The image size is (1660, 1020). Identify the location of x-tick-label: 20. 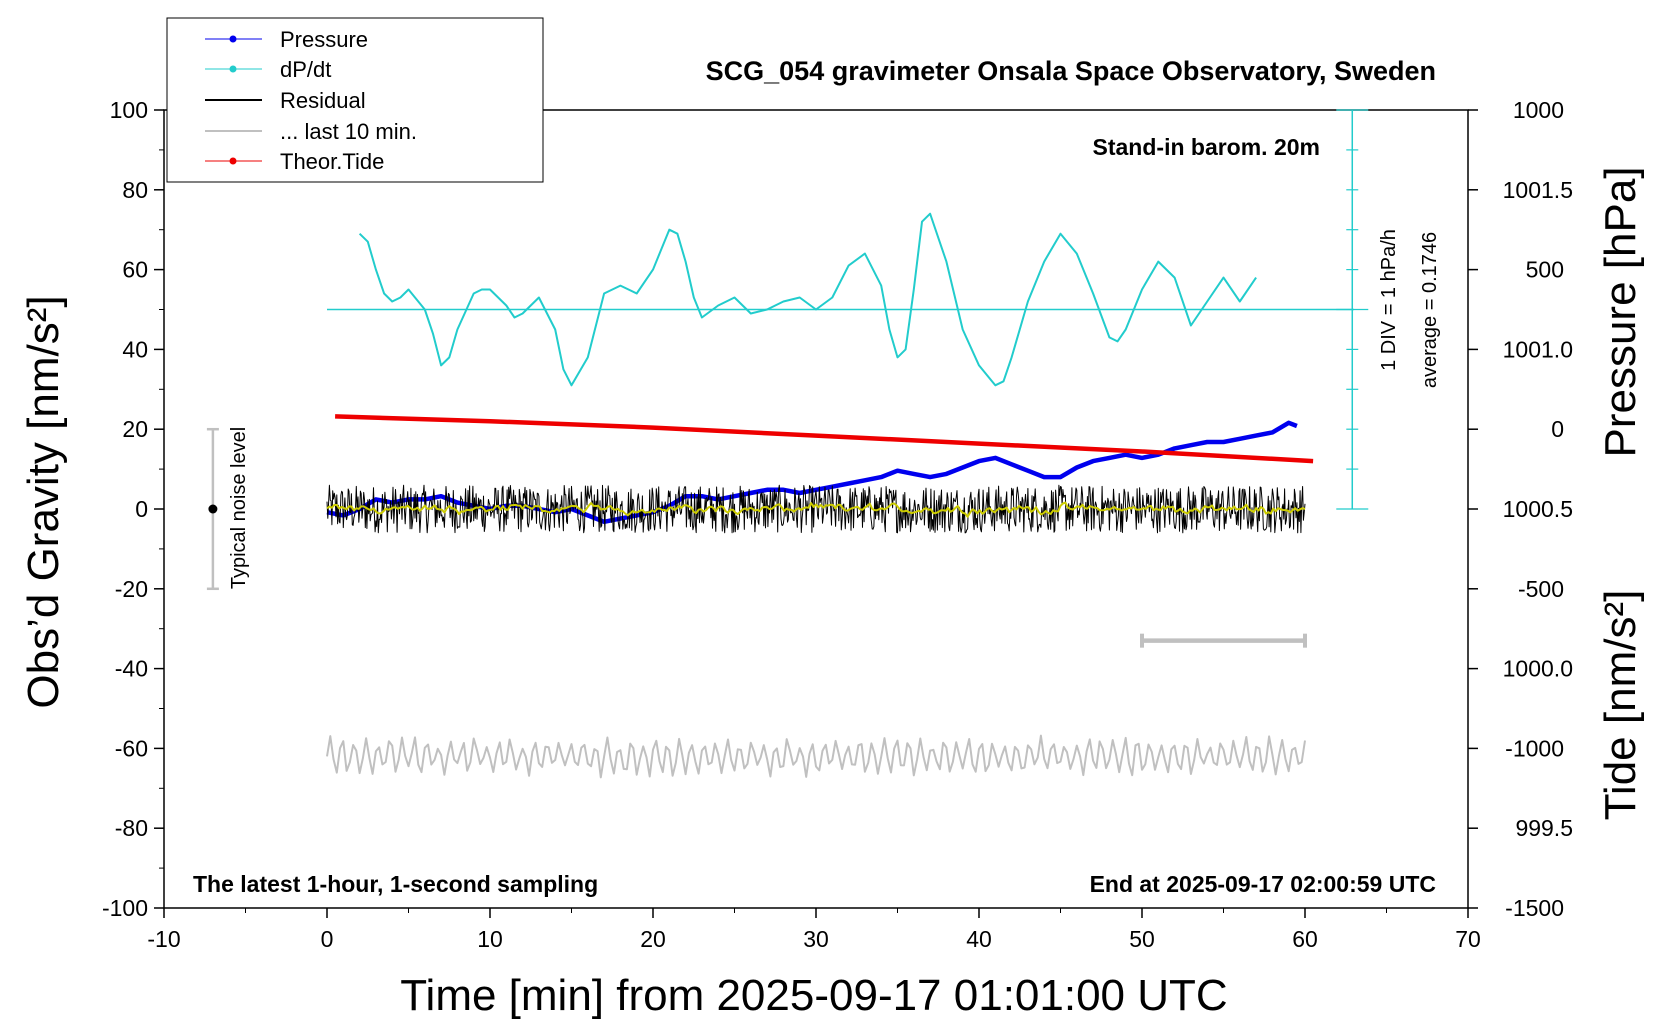
(653, 939).